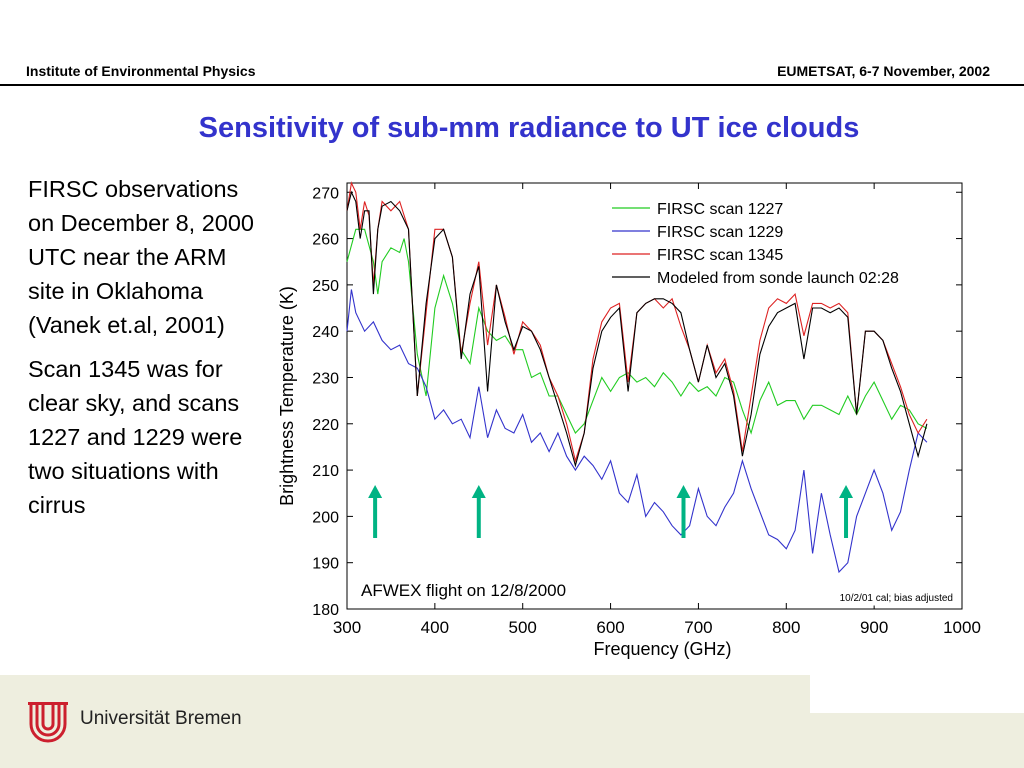 This screenshot has height=768, width=1024. Describe the element at coordinates (512, 85) in the screenshot. I see `header-divider` at that location.